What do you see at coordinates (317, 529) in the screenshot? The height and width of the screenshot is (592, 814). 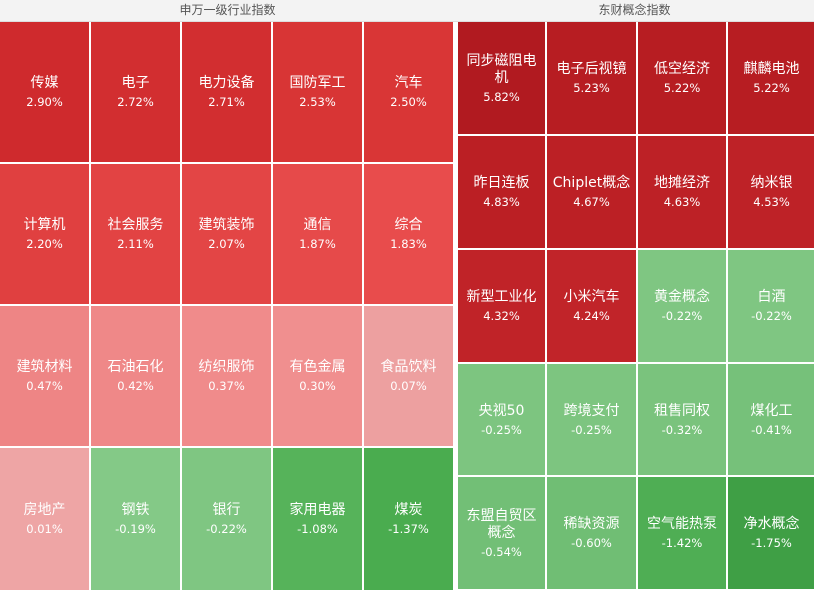 I see `tile-change: -1.08%` at bounding box center [317, 529].